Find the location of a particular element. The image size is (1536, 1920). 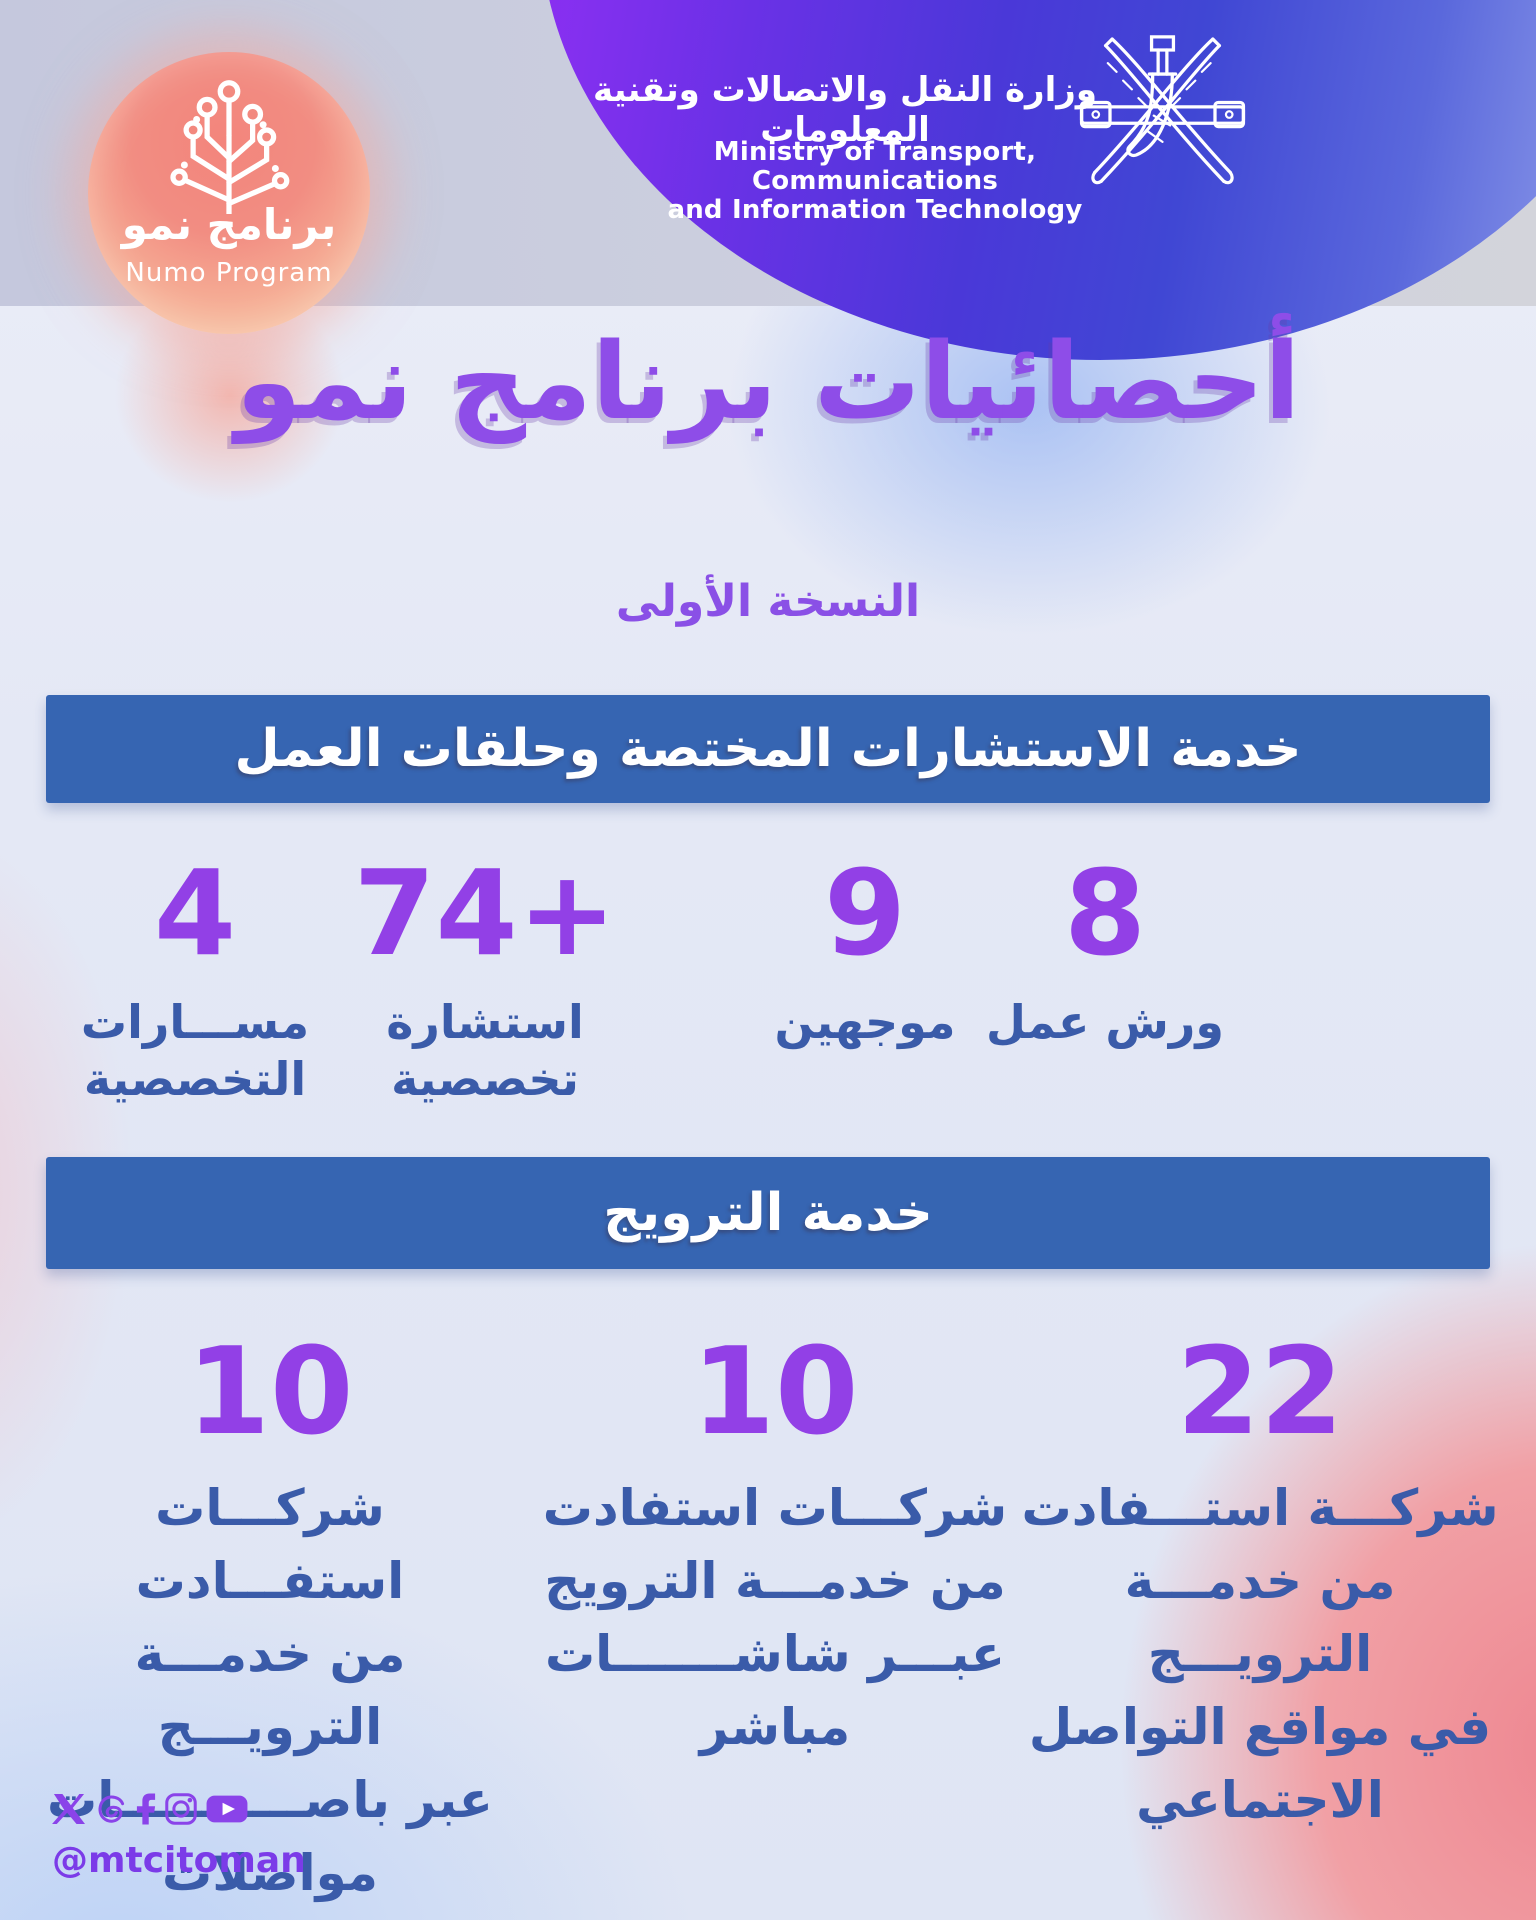

stat-value: 4 is located at coordinates (195, 913).